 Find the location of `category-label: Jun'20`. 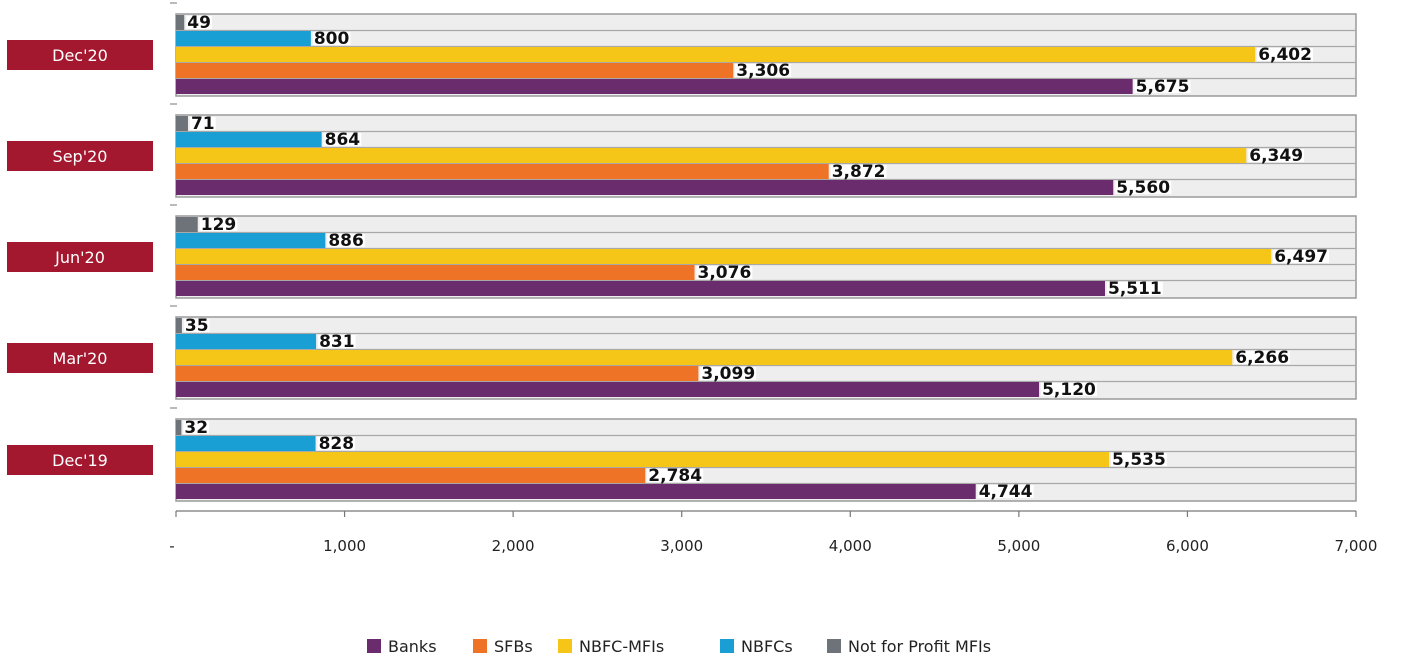

category-label: Jun'20 is located at coordinates (79, 257).